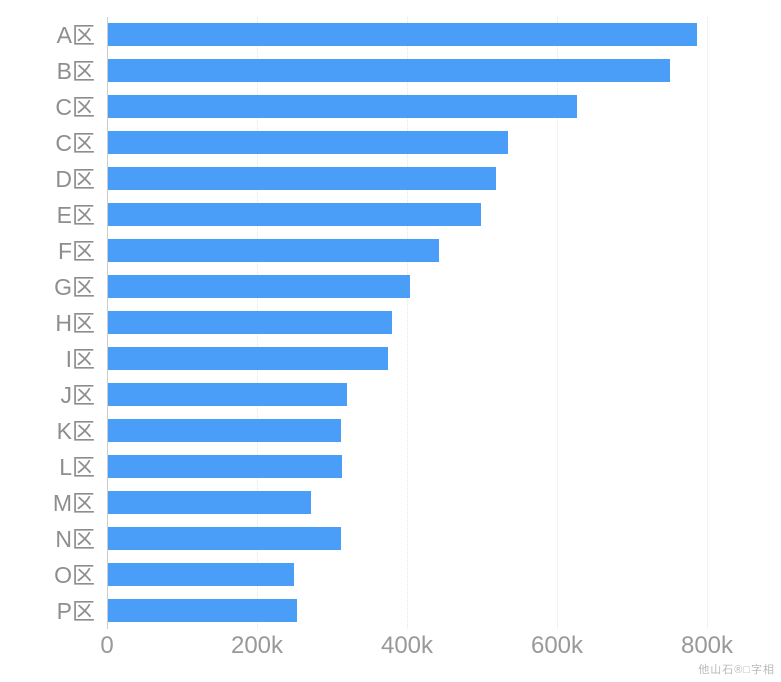  I want to click on category-label: I区, so click(80, 359).